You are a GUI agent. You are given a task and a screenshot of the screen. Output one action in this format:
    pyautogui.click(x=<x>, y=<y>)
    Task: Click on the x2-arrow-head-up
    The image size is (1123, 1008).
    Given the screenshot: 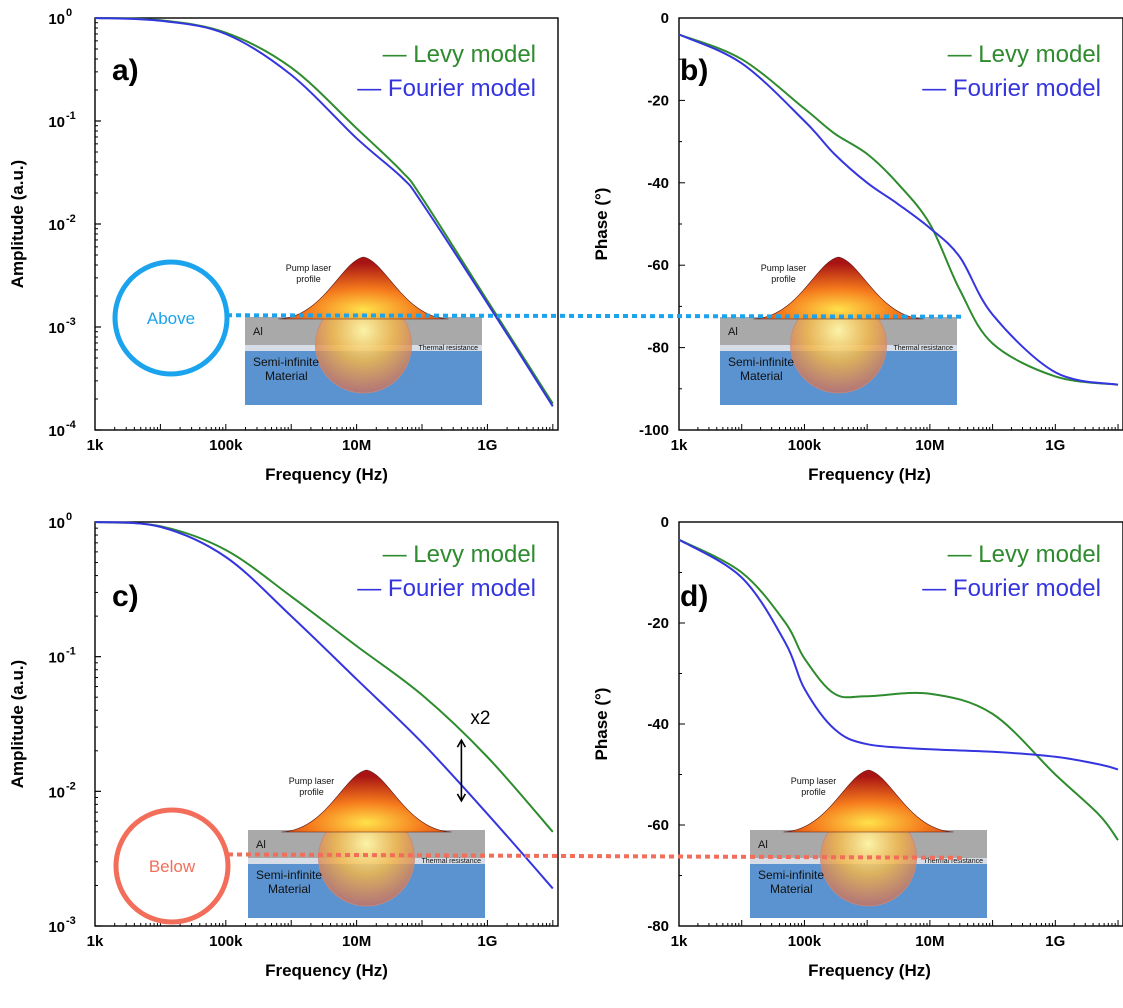 What is the action you would take?
    pyautogui.click(x=461, y=743)
    